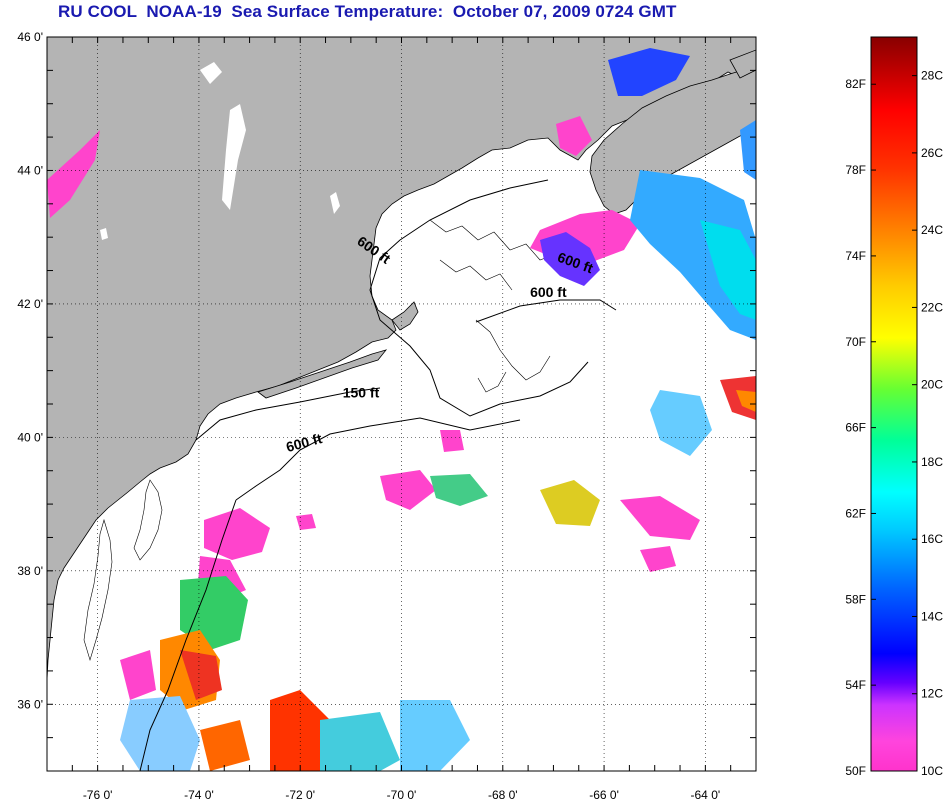 Image resolution: width=952 pixels, height=809 pixels. What do you see at coordinates (98, 795) in the screenshot?
I see `lon-tick-label: -76 0'` at bounding box center [98, 795].